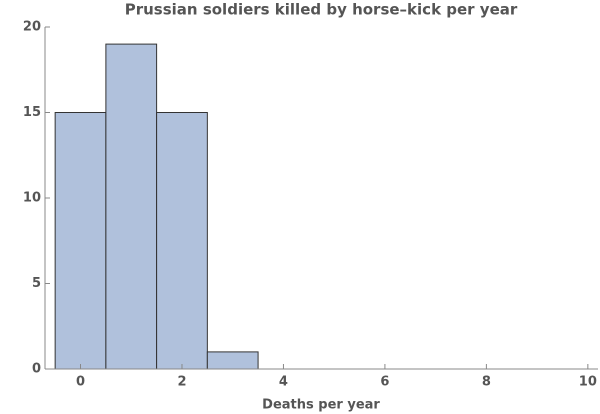  I want to click on x-tick-label: 8, so click(486, 382).